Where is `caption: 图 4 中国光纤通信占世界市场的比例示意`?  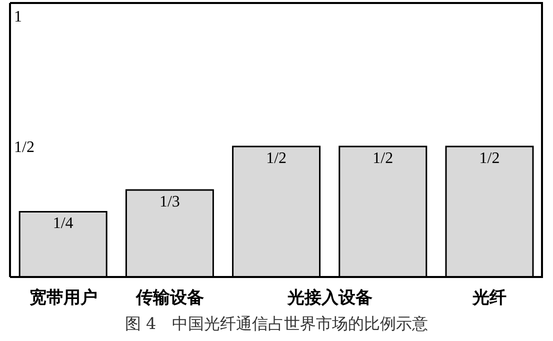 caption: 图 4 中国光纤通信占世界市场的比例示意 is located at coordinates (277, 324).